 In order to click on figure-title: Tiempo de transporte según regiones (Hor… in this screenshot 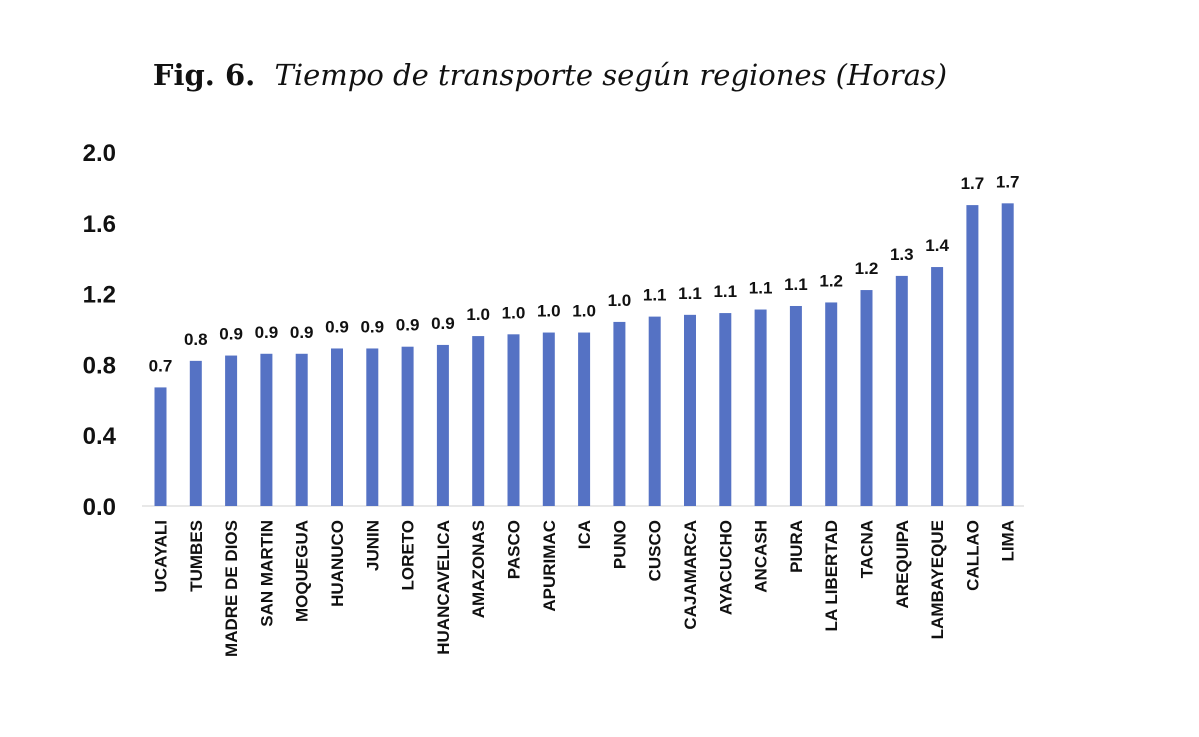, I will do `click(611, 75)`.